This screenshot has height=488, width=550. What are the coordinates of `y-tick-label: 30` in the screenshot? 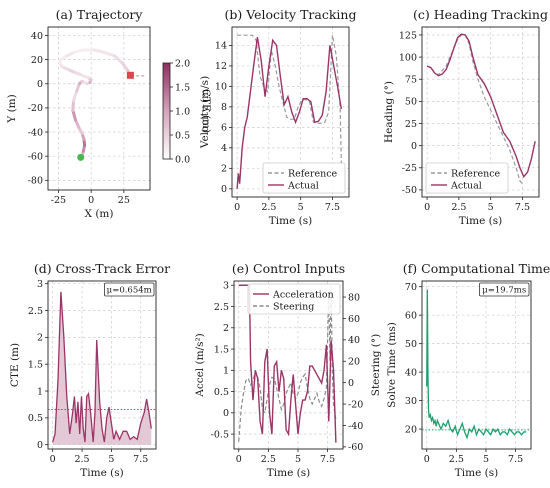 It's located at (411, 401).